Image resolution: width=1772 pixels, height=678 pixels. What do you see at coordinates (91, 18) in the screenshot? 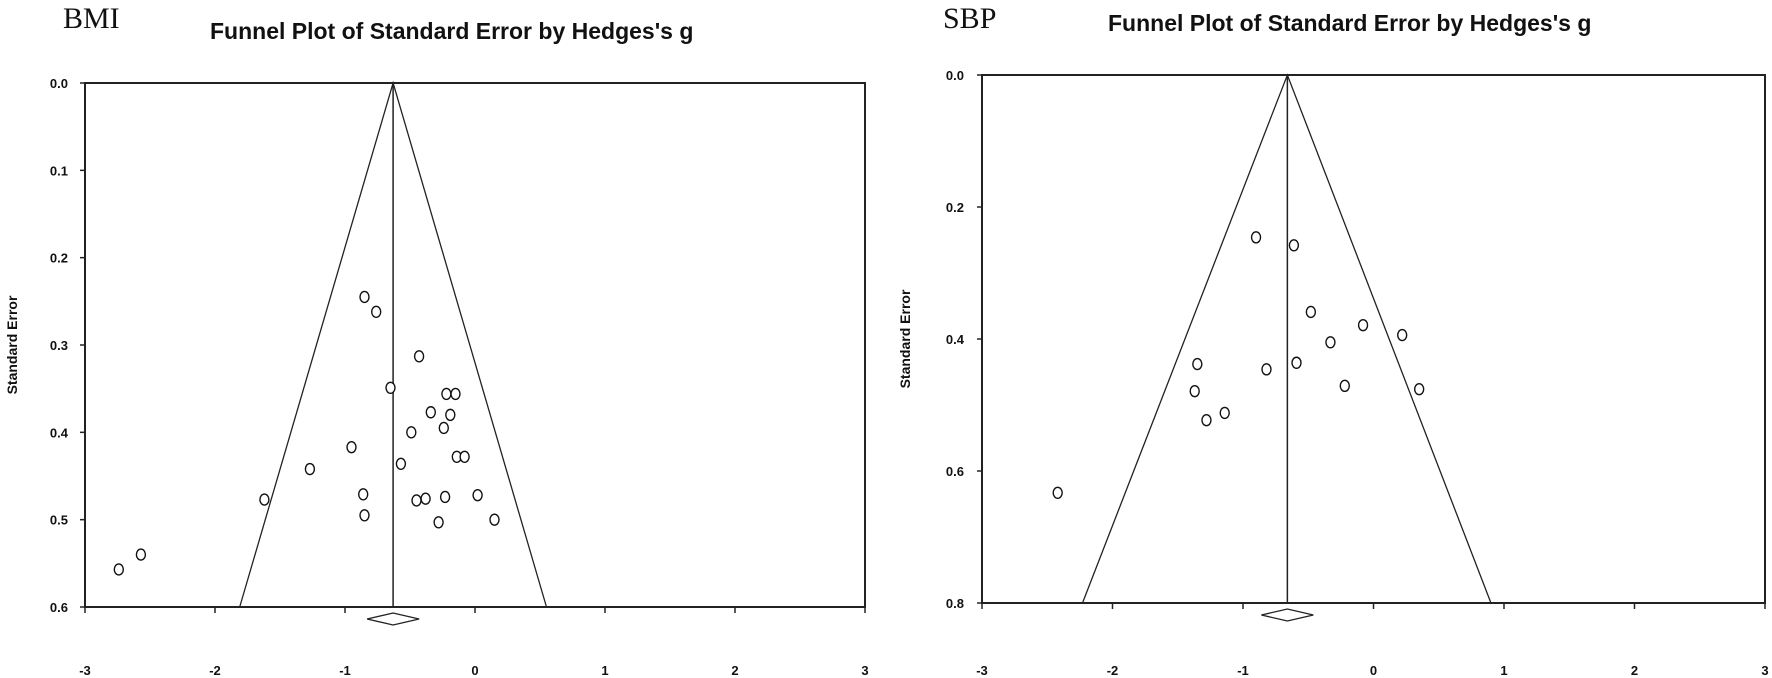
I see `panel-label: BMI` at bounding box center [91, 18].